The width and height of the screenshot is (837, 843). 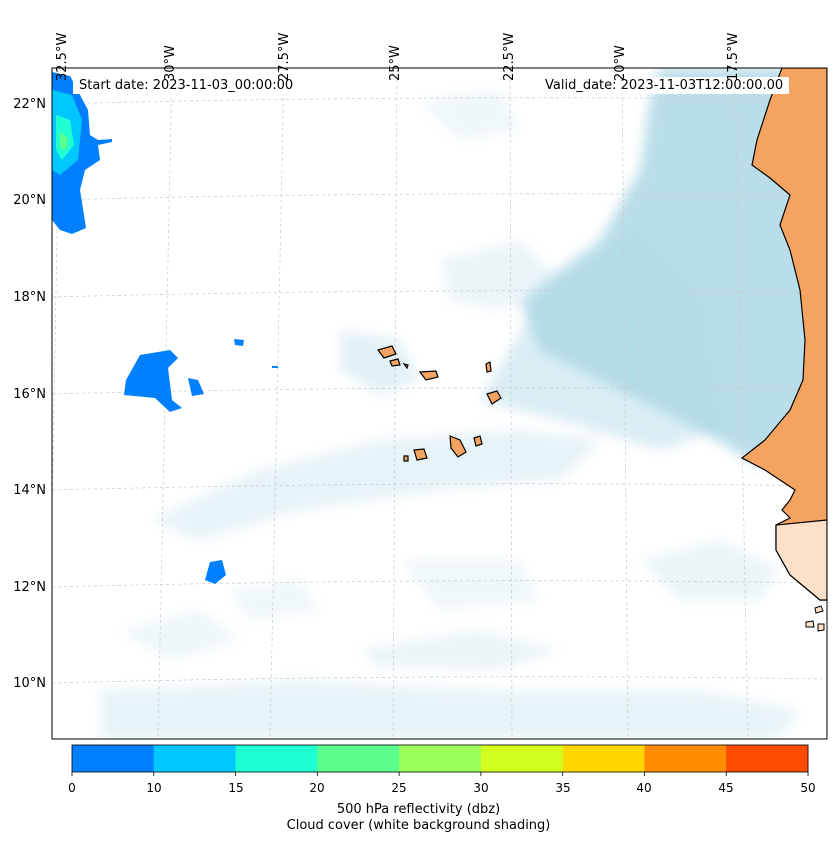 I want to click on bijagos-islands, so click(x=815, y=618).